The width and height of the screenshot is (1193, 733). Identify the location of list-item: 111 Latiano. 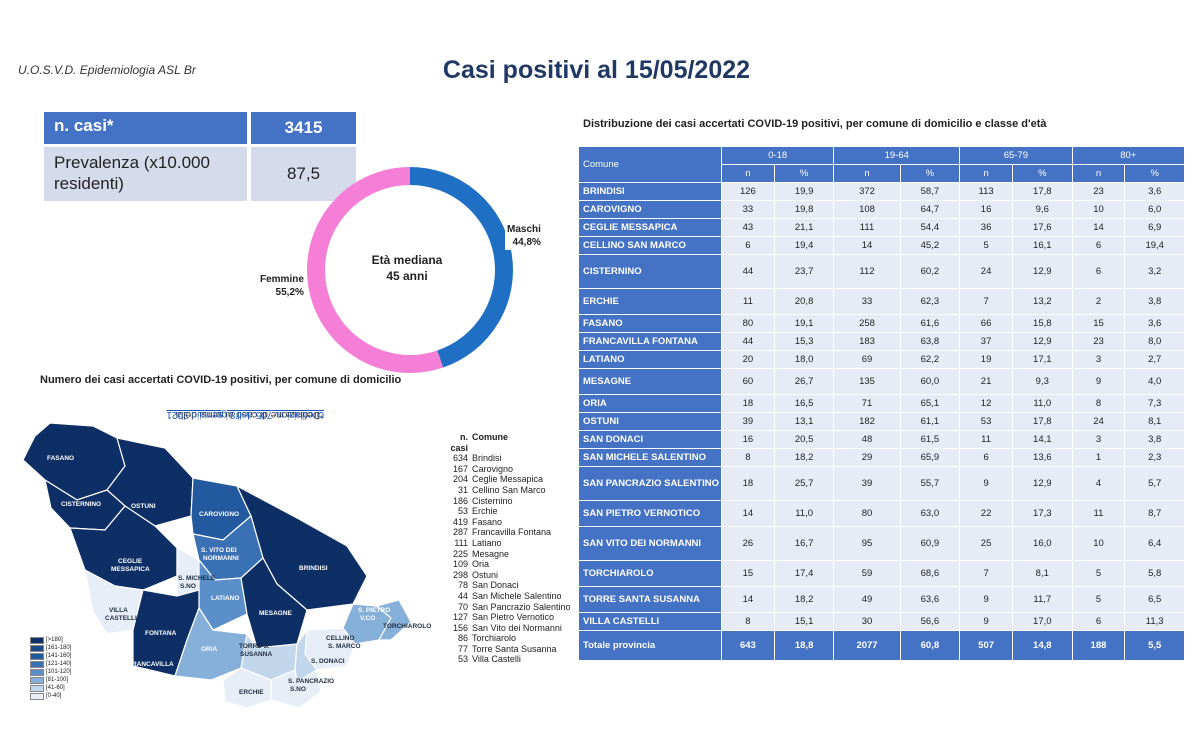
(506, 543).